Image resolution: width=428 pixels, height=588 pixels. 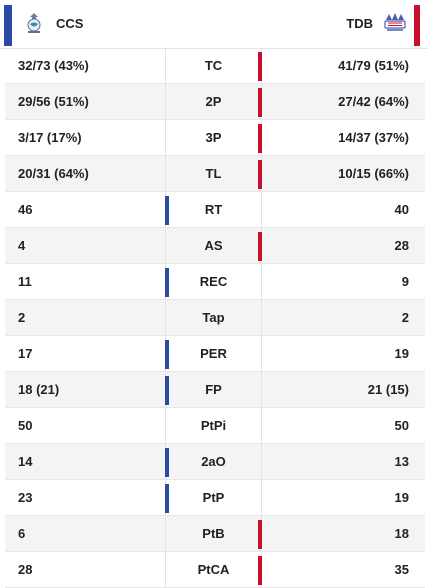 I want to click on away-stat-value: 2, so click(x=405, y=317).